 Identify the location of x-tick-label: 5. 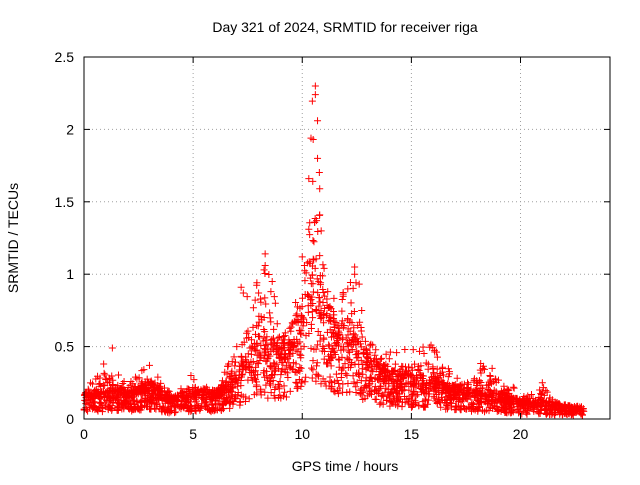
(193, 434).